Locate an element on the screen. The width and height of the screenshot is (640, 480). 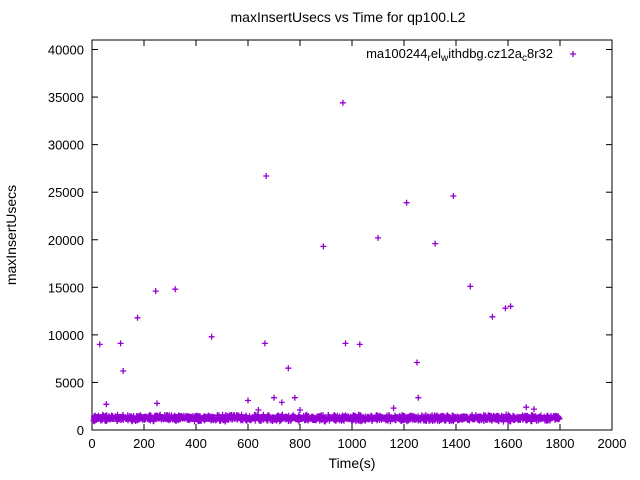
tick-label: 5000 is located at coordinates (69, 382).